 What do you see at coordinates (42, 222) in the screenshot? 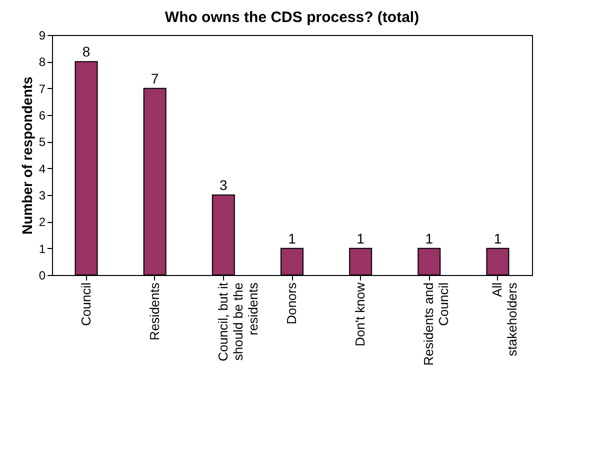
I see `y-tick-label: 2` at bounding box center [42, 222].